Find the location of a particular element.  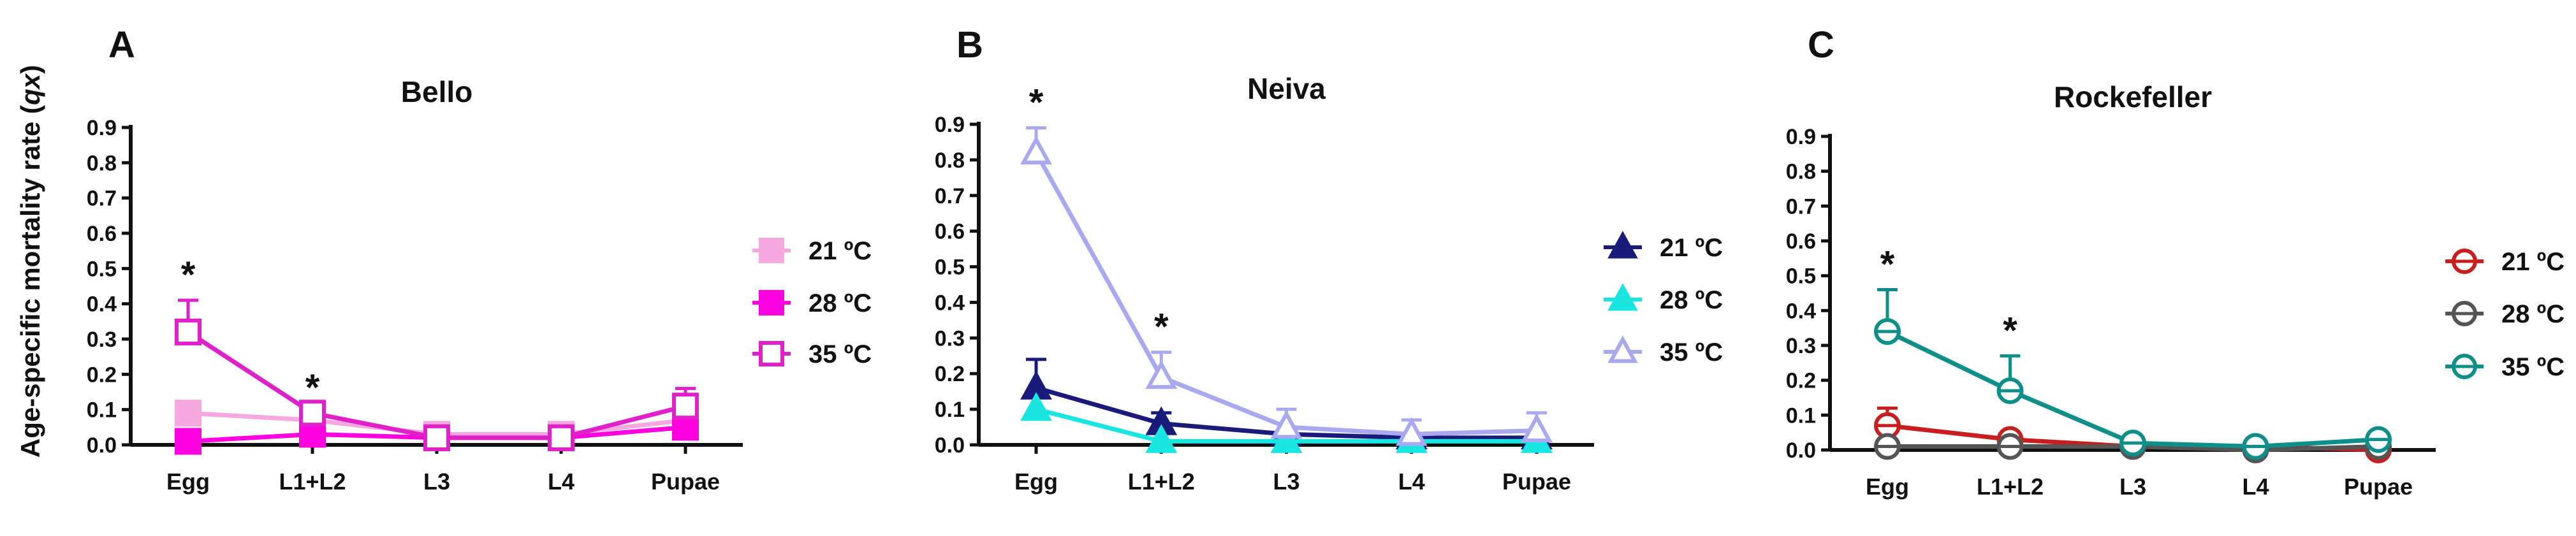

y-axis-label-close: ) is located at coordinates (30, 69).